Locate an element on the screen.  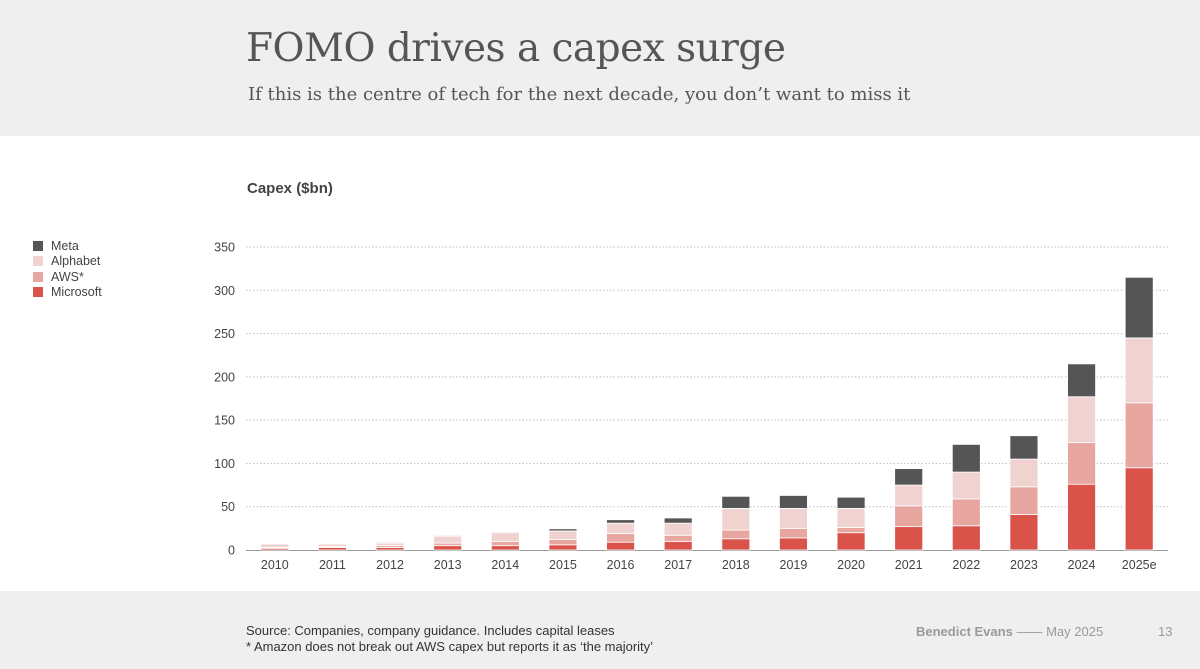
bar-microsoft-2020 is located at coordinates (851, 541).